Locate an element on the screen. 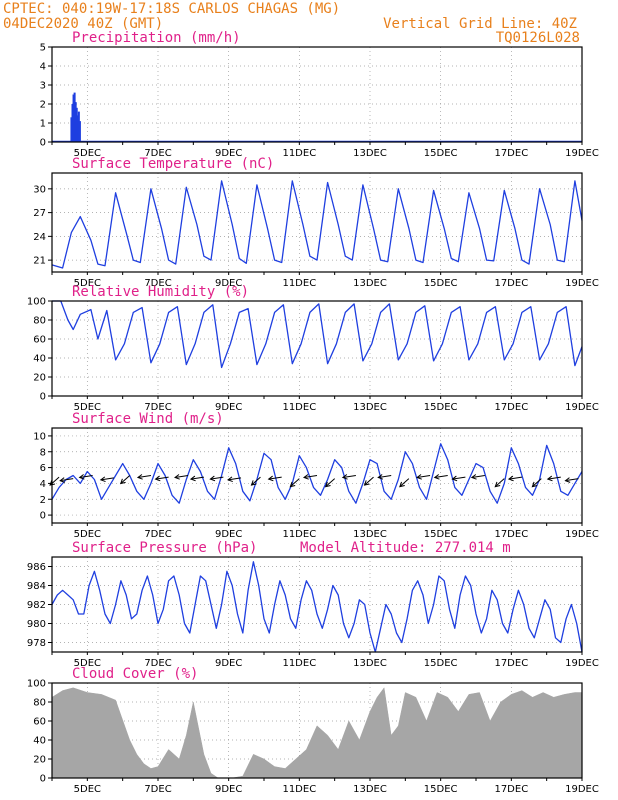 This screenshot has height=800, width=618. wind-xtick-label: 11DEC is located at coordinates (299, 534).